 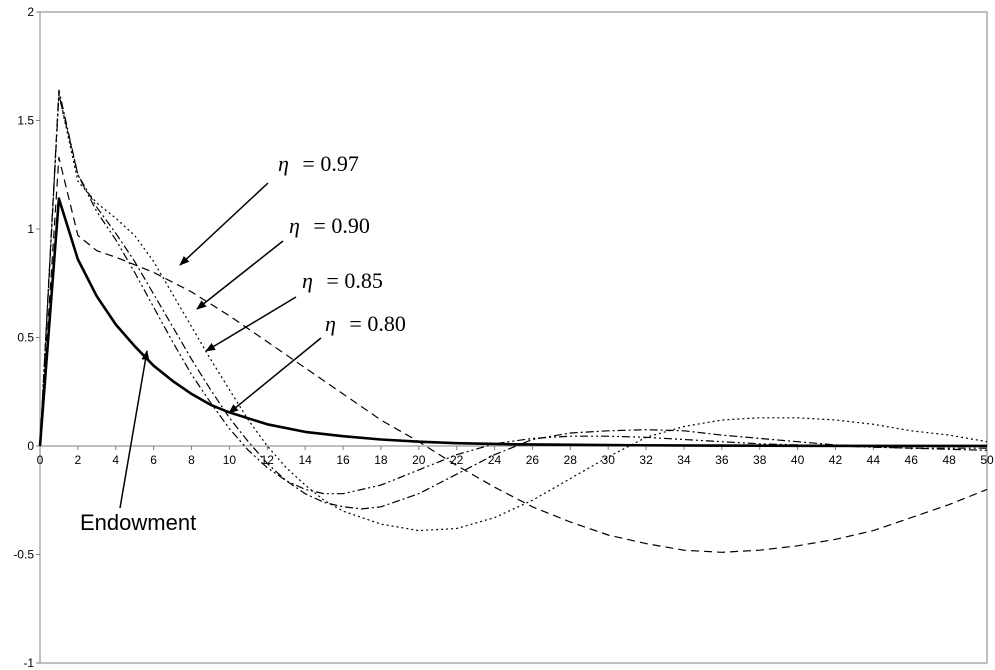 I want to click on eta-80-value: = 0.80, so click(x=377, y=323).